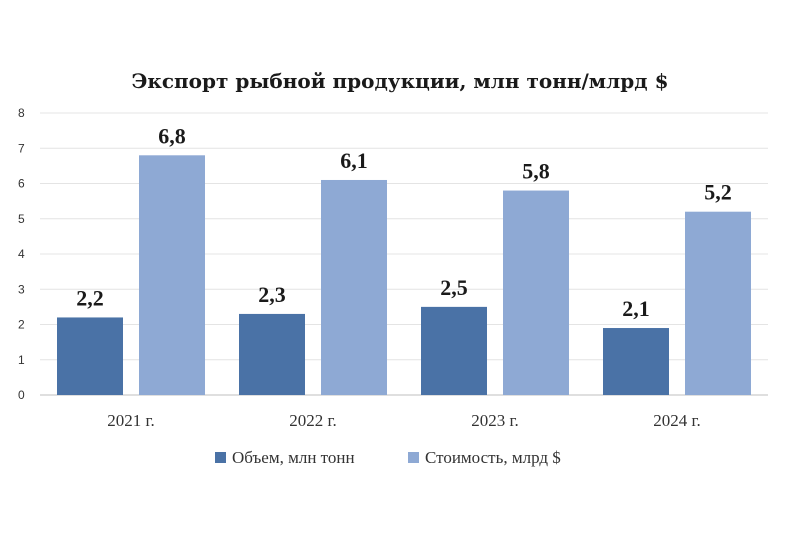  Describe the element at coordinates (636, 308) in the screenshot. I see `data-label: 2,1` at that location.